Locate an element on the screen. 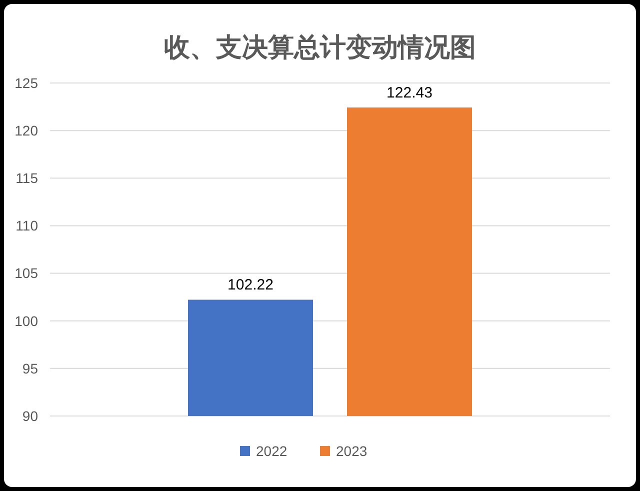 Image resolution: width=640 pixels, height=491 pixels. data-label: 122.43 is located at coordinates (409, 93).